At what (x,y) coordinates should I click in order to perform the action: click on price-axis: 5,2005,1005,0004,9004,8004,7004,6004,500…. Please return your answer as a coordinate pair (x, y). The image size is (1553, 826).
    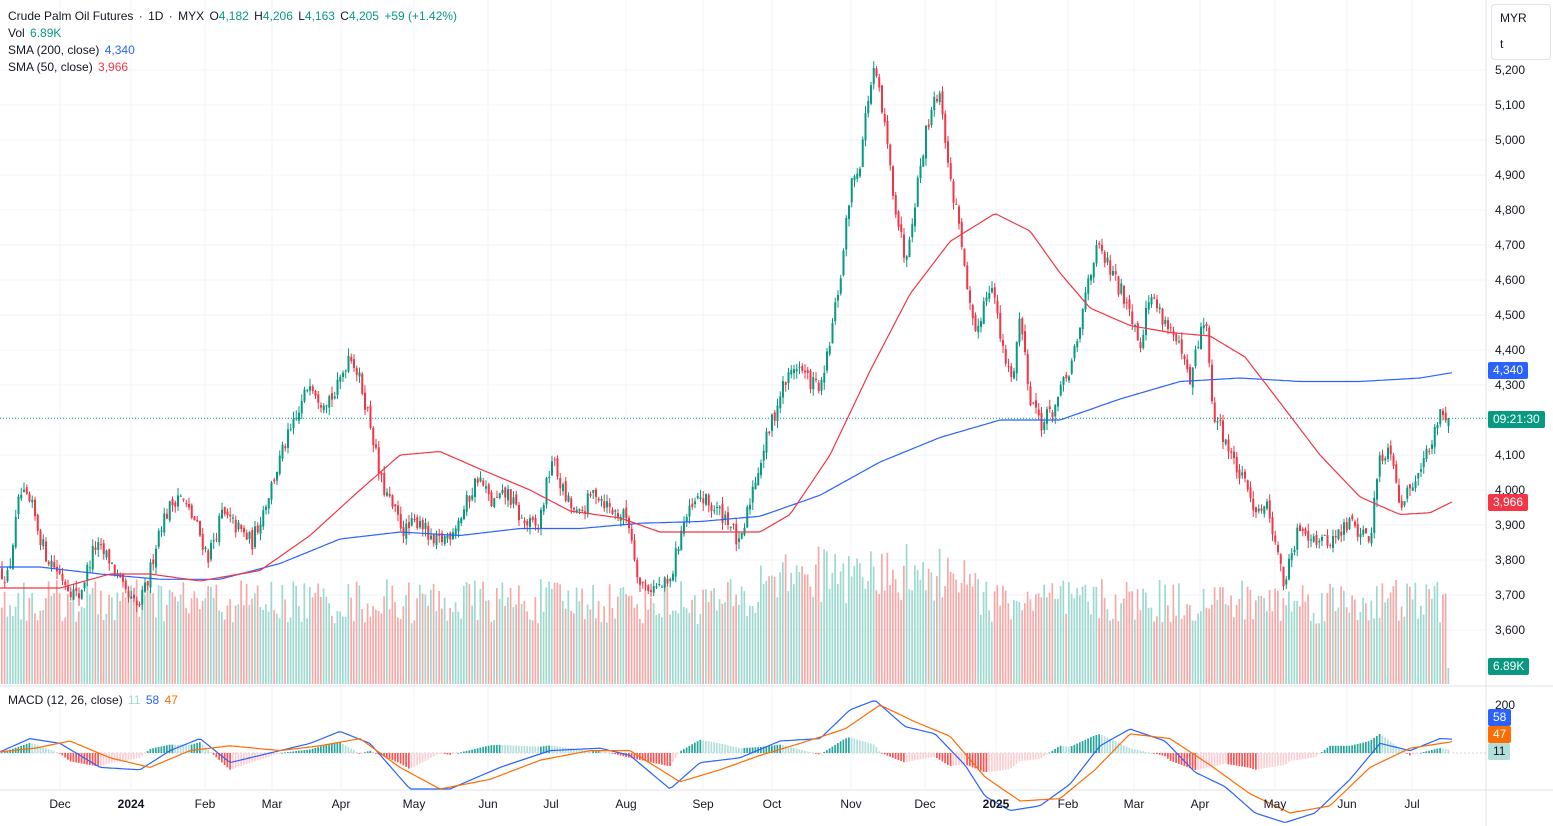
    Looking at the image, I should click on (1510, 387).